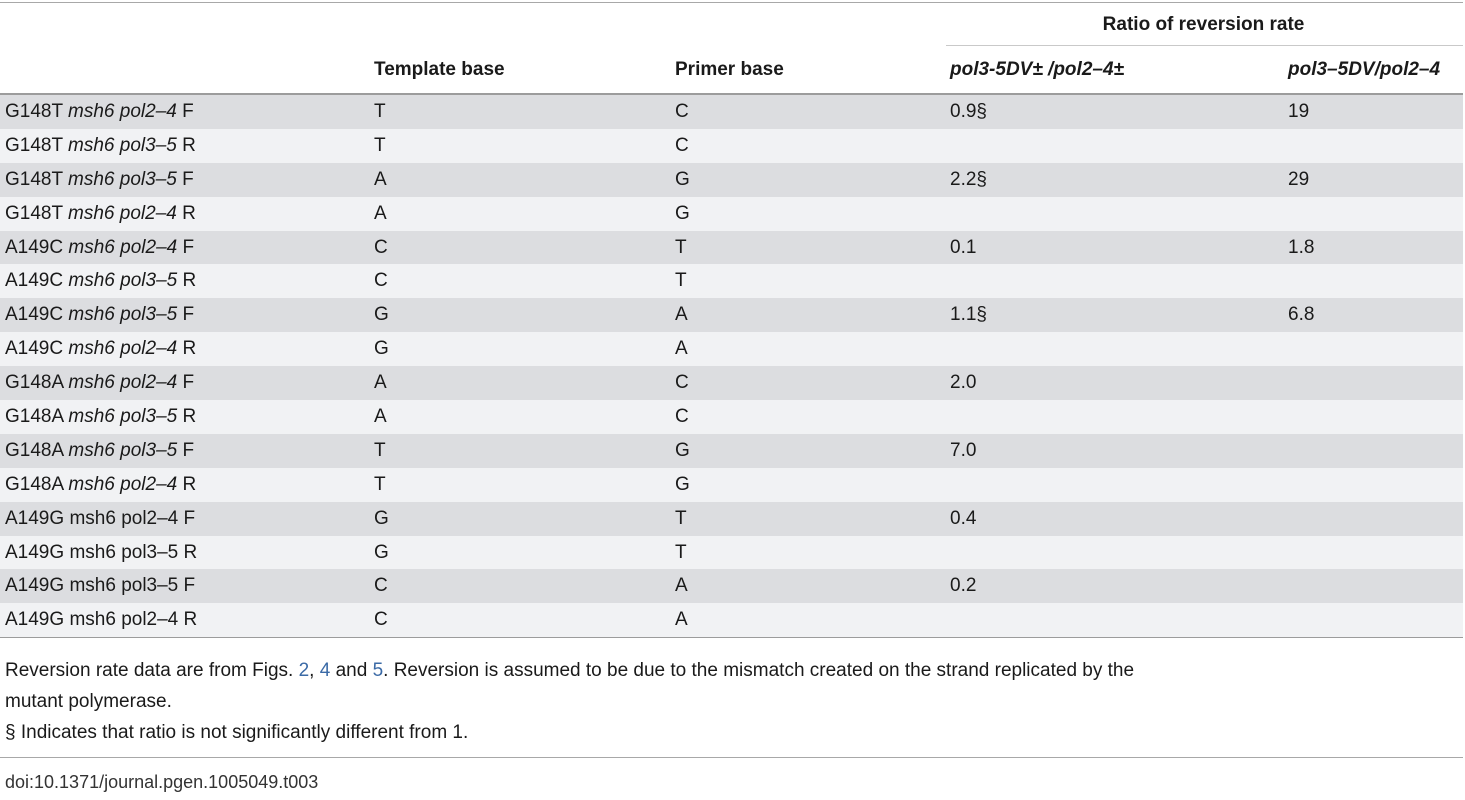 The image size is (1465, 800). Describe the element at coordinates (1301, 247) in the screenshot. I see `cell-ratio-2: 1.8` at that location.